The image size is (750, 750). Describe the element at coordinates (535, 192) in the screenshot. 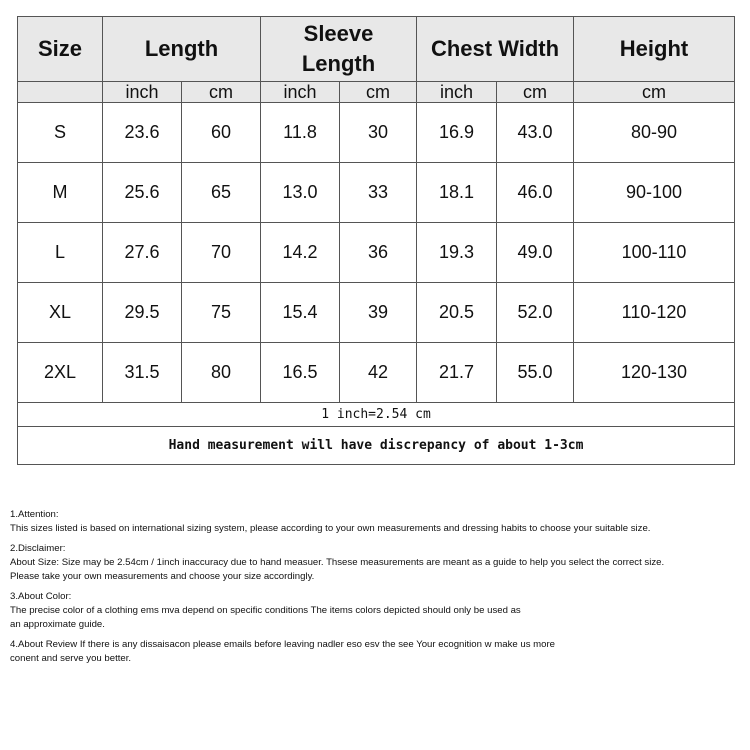

I see `value-cell: 46.0` at that location.